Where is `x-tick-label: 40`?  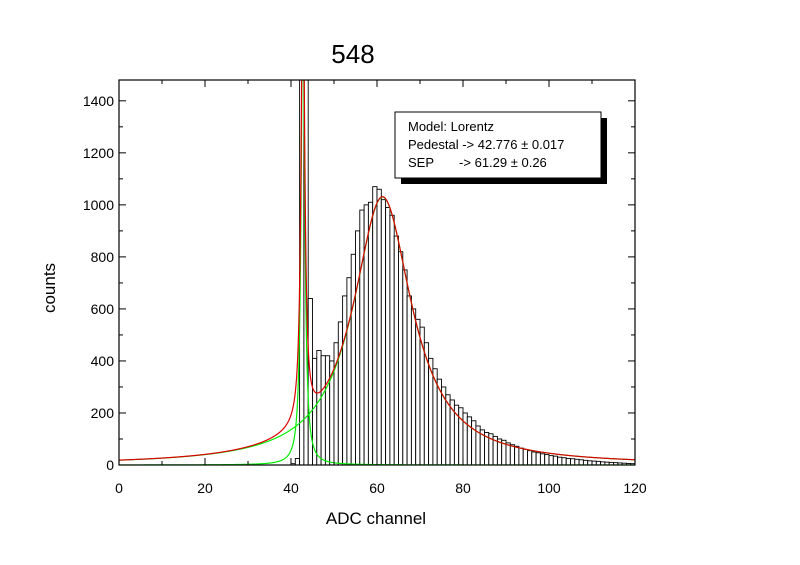
x-tick-label: 40 is located at coordinates (291, 488).